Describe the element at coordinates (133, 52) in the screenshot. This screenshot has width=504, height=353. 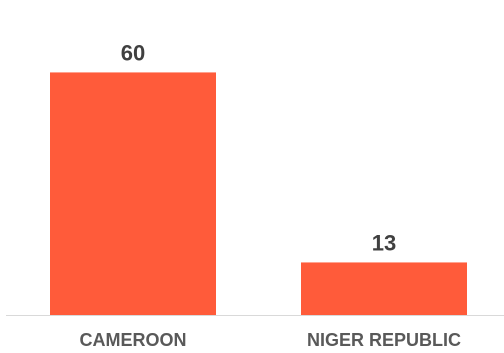
I see `data-label-cameroon: 60` at that location.